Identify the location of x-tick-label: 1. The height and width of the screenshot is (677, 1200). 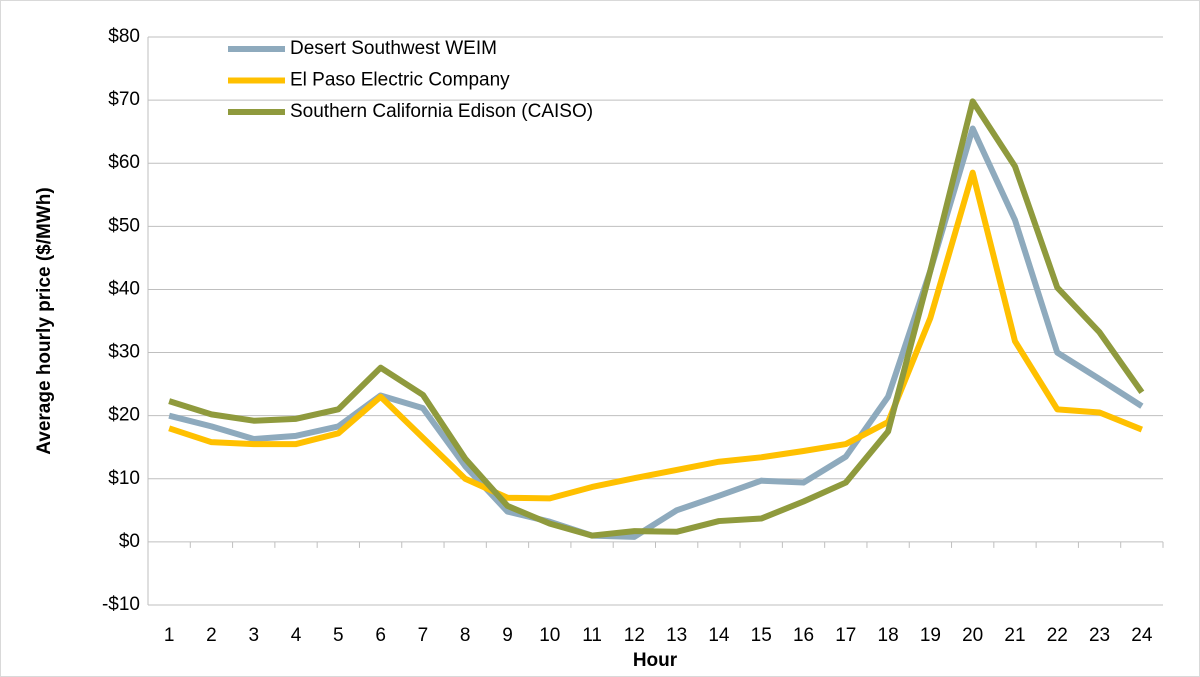
(169, 635).